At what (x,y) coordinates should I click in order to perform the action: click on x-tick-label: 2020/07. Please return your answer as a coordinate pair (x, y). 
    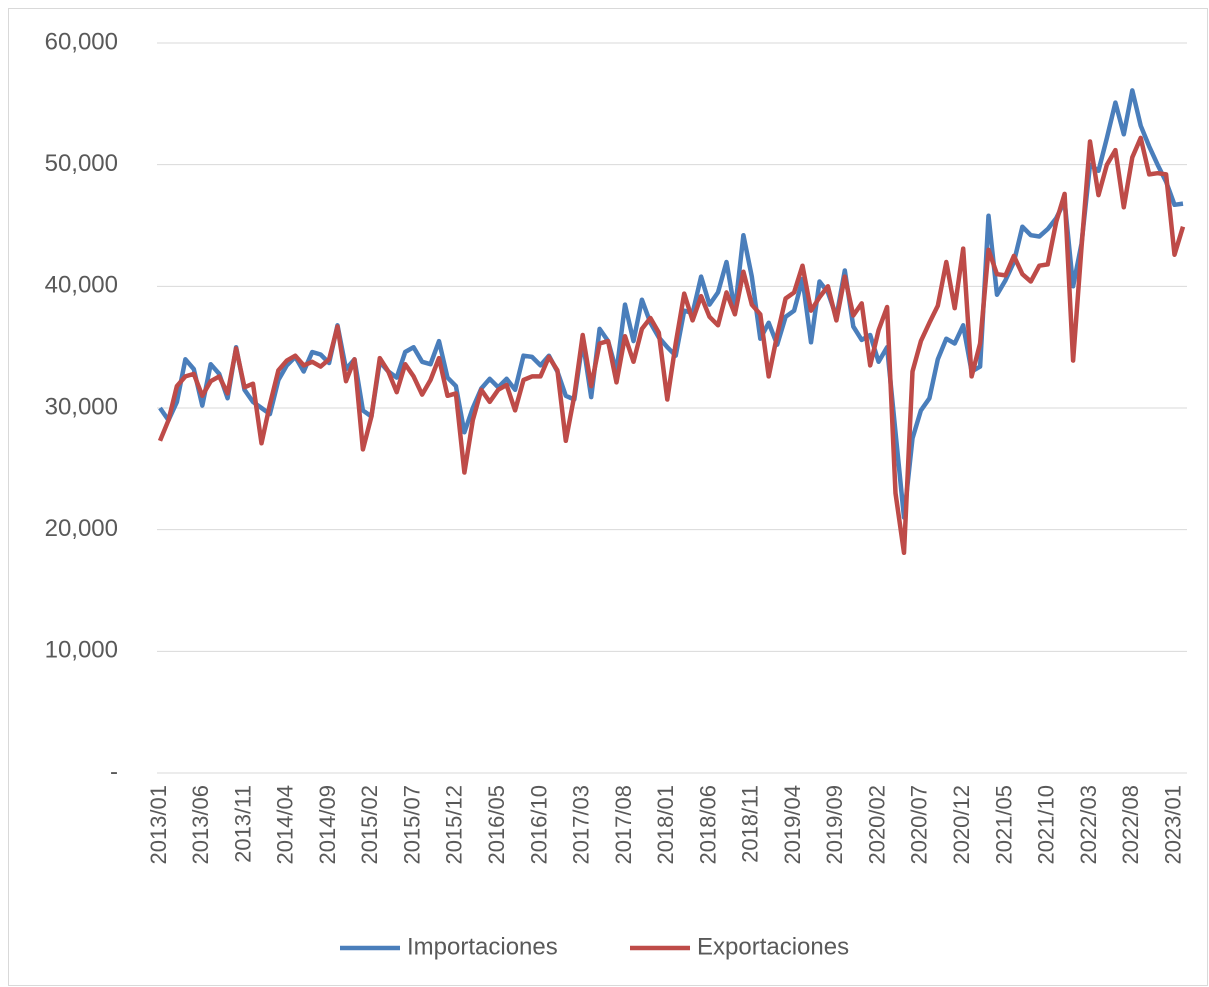
    Looking at the image, I should click on (919, 825).